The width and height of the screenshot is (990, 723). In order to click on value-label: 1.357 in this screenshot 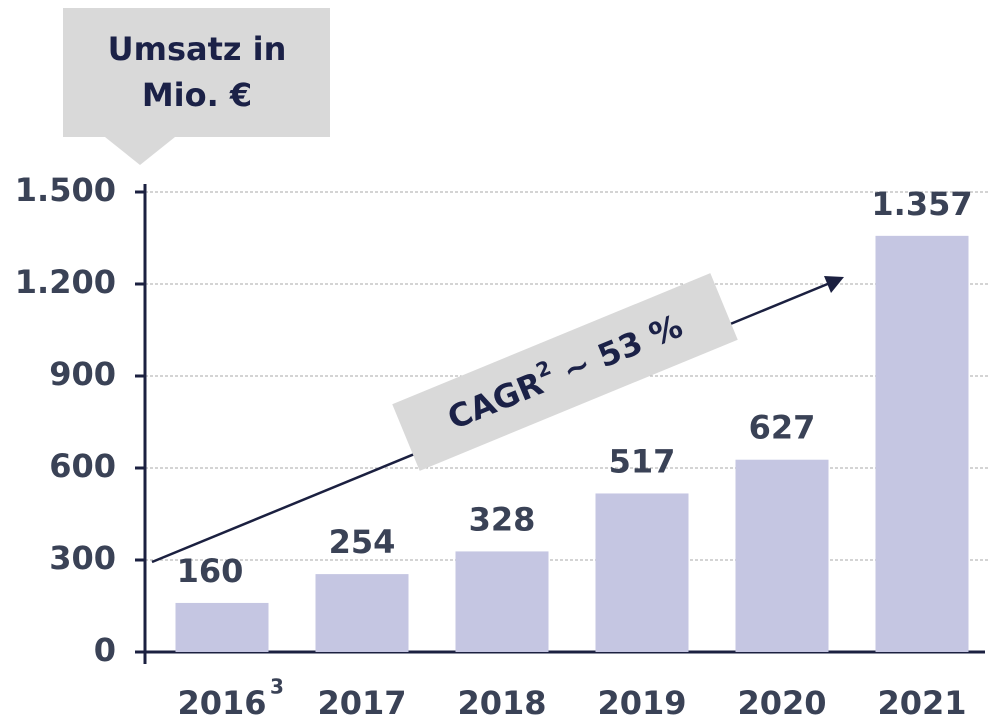, I will do `click(921, 204)`.